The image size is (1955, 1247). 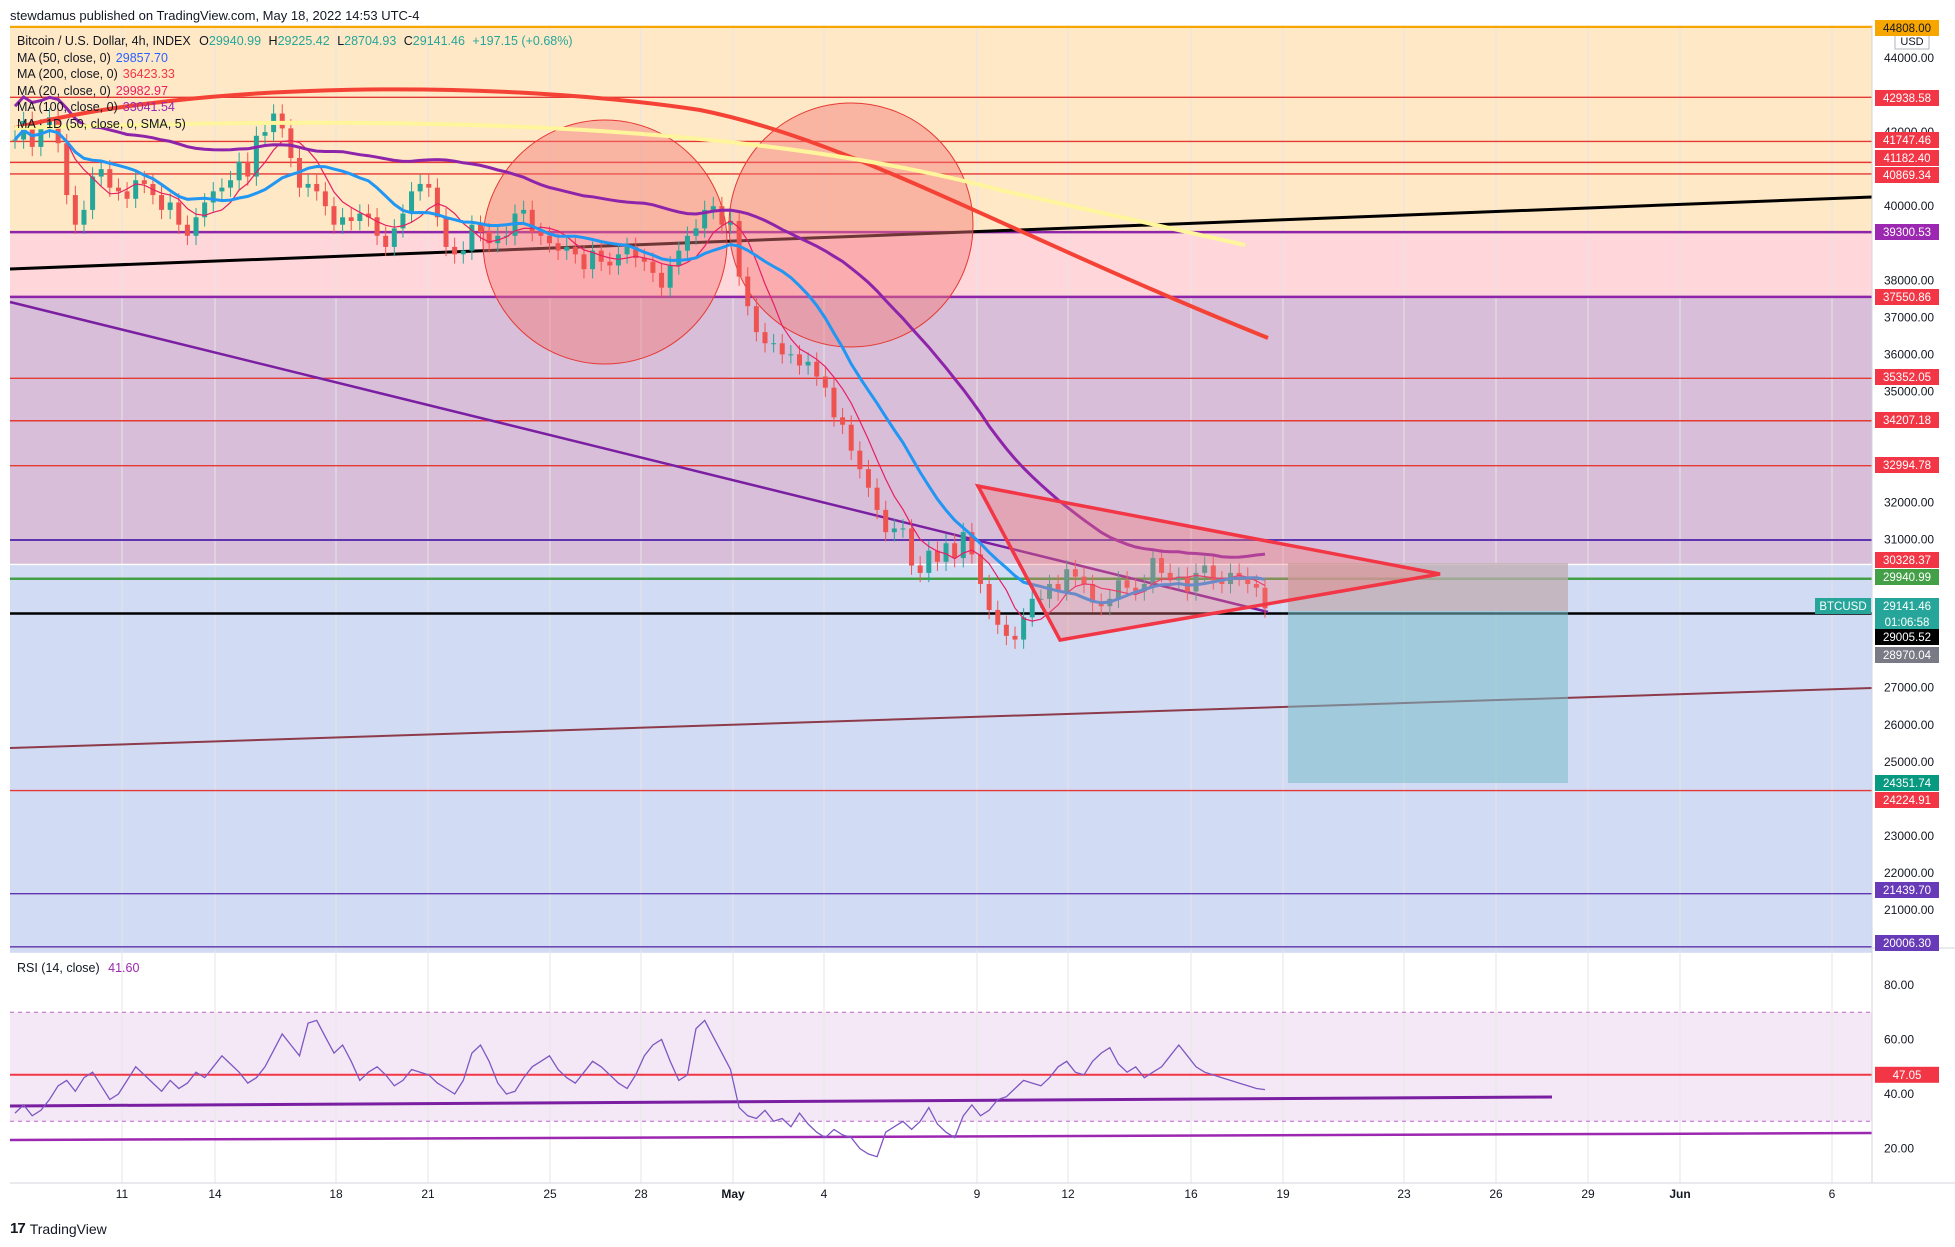 What do you see at coordinates (124, 968) in the screenshot?
I see `rsi-legend-value: 41.60` at bounding box center [124, 968].